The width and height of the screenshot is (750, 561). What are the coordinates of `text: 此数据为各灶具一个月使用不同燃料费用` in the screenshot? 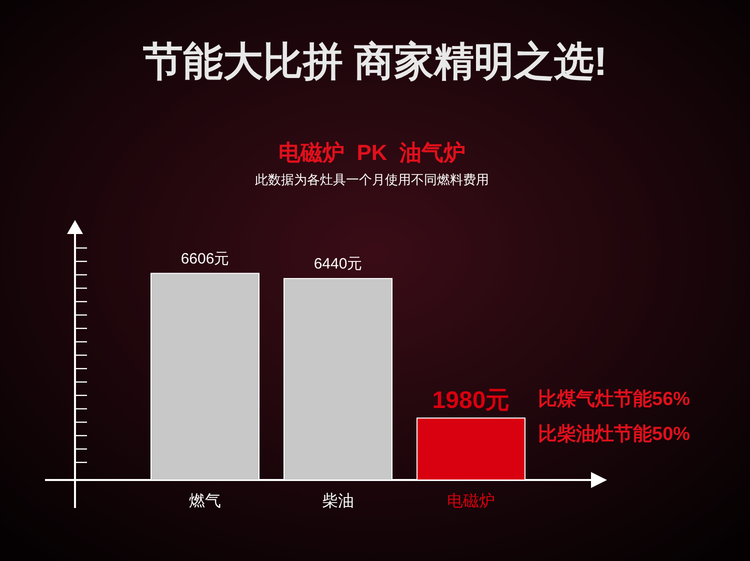 It's located at (372, 179).